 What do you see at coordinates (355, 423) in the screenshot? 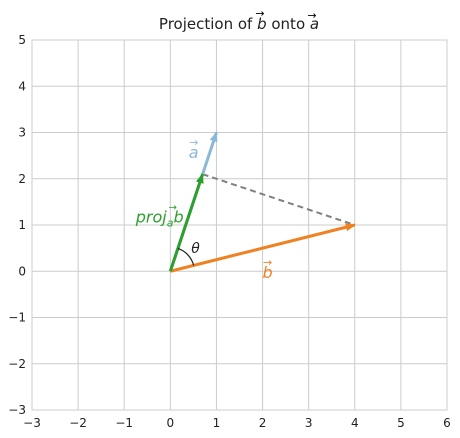
I see `x-tick-label: 4` at bounding box center [355, 423].